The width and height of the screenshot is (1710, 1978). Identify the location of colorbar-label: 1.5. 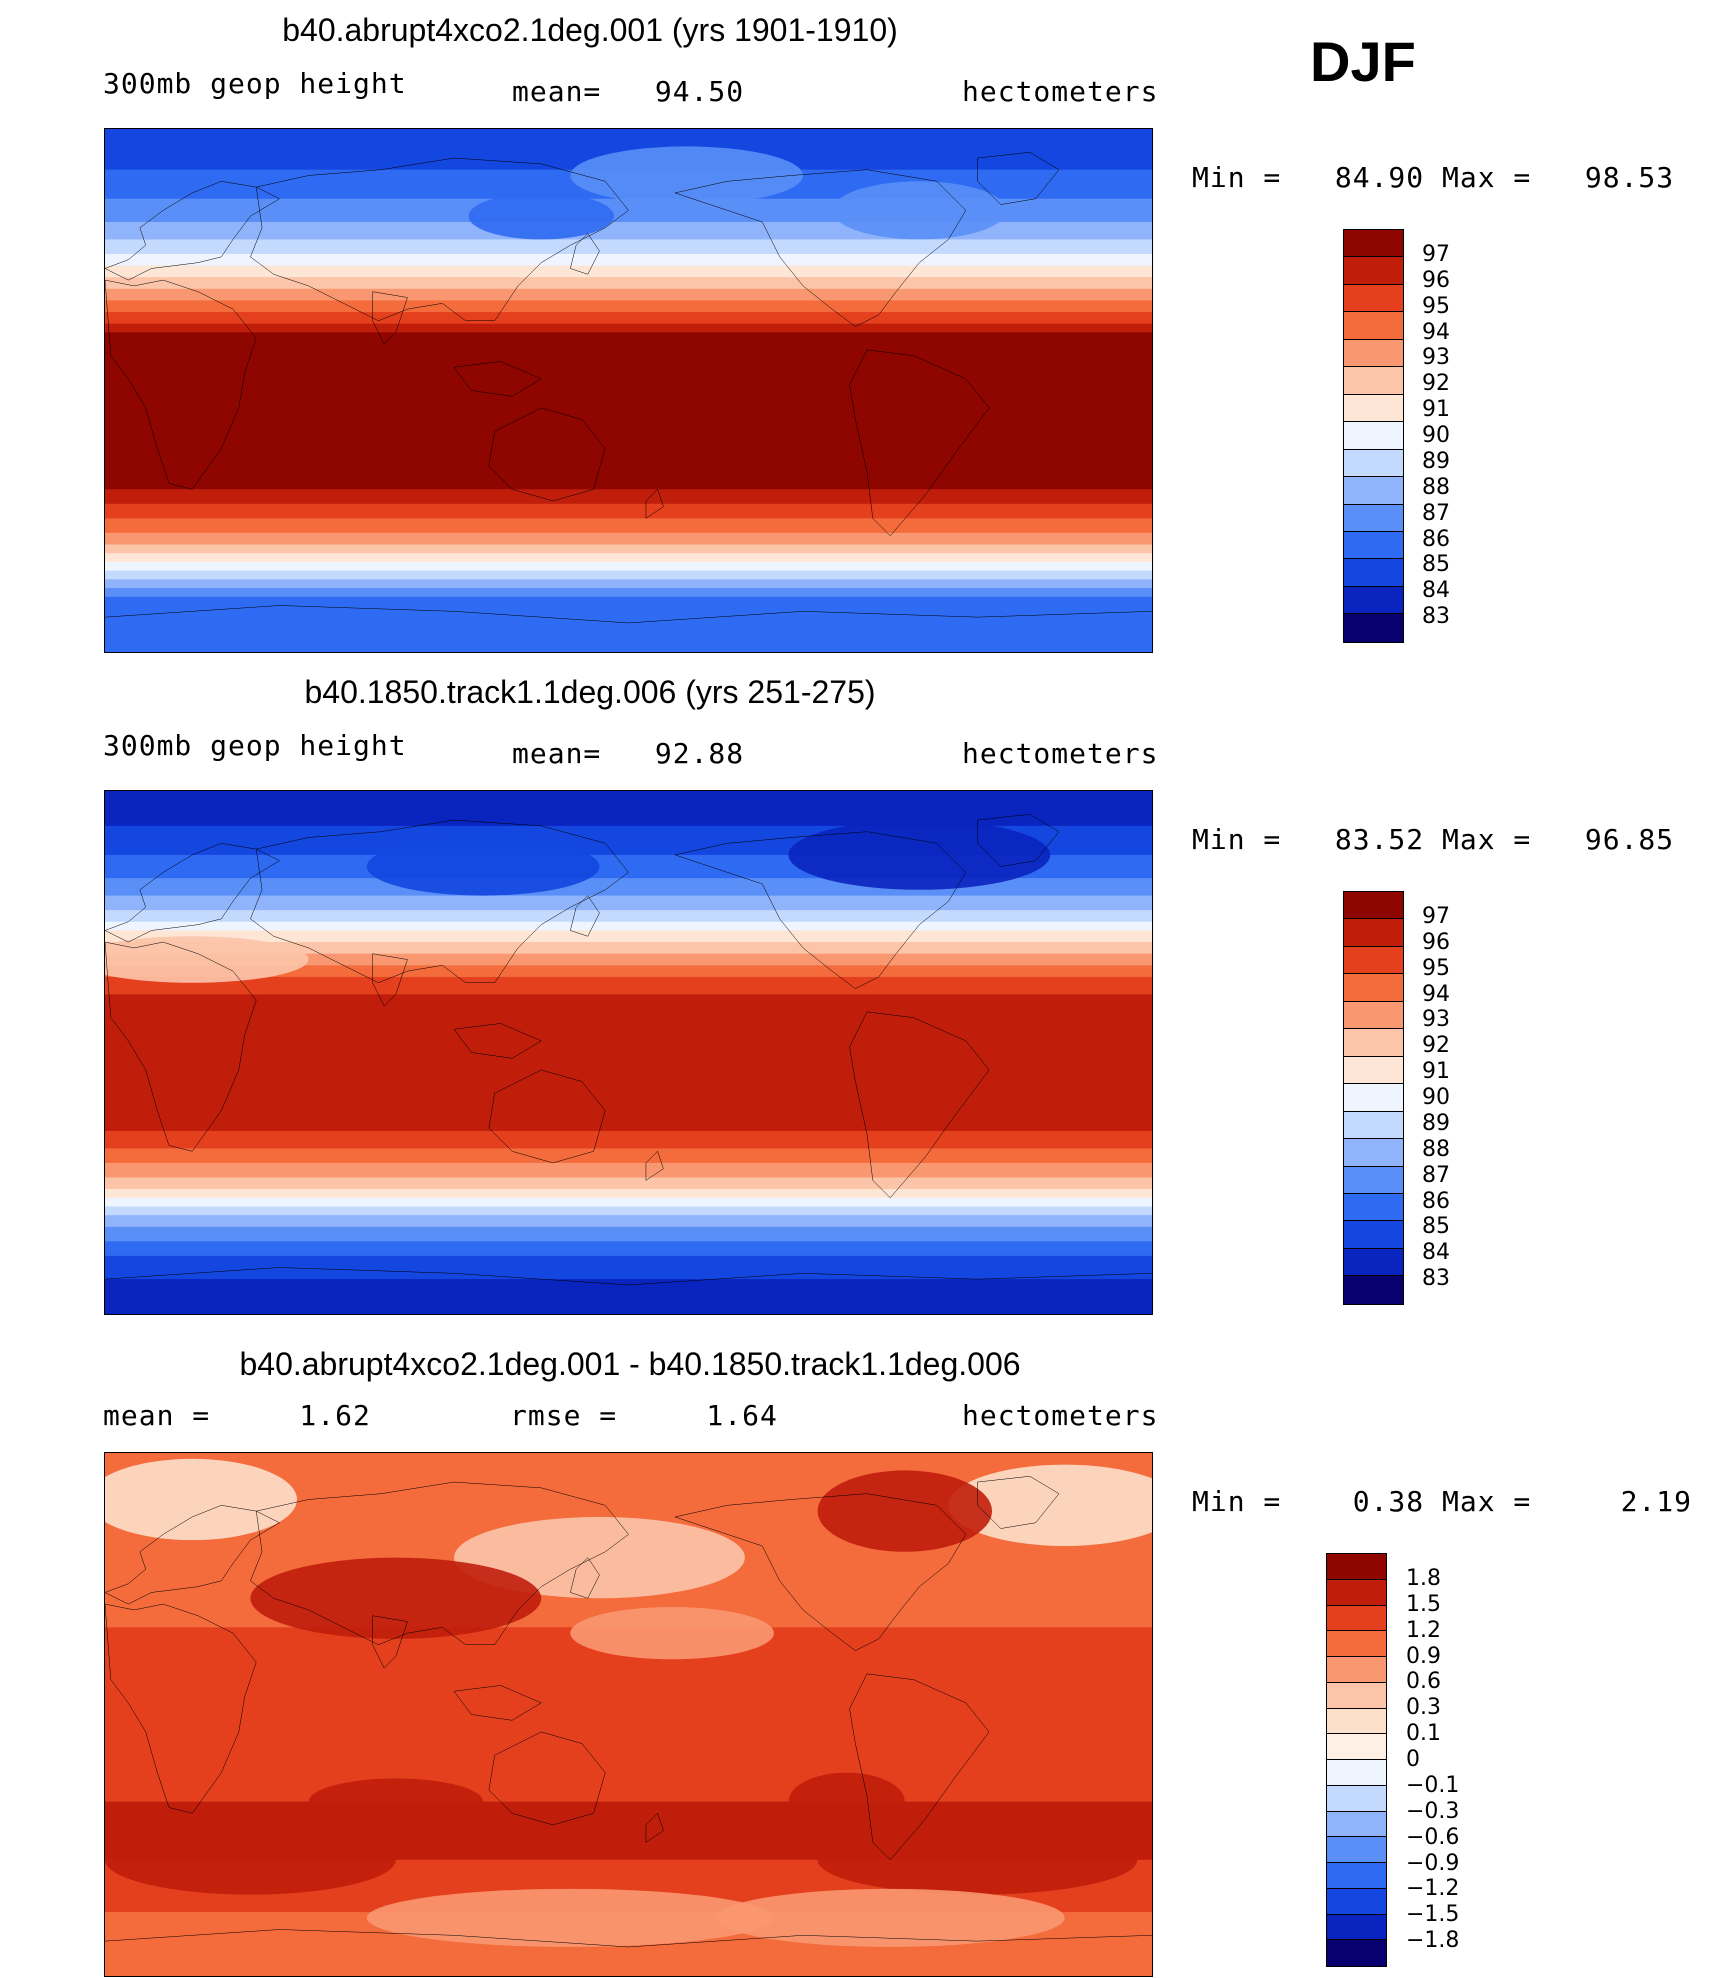
(1423, 1604).